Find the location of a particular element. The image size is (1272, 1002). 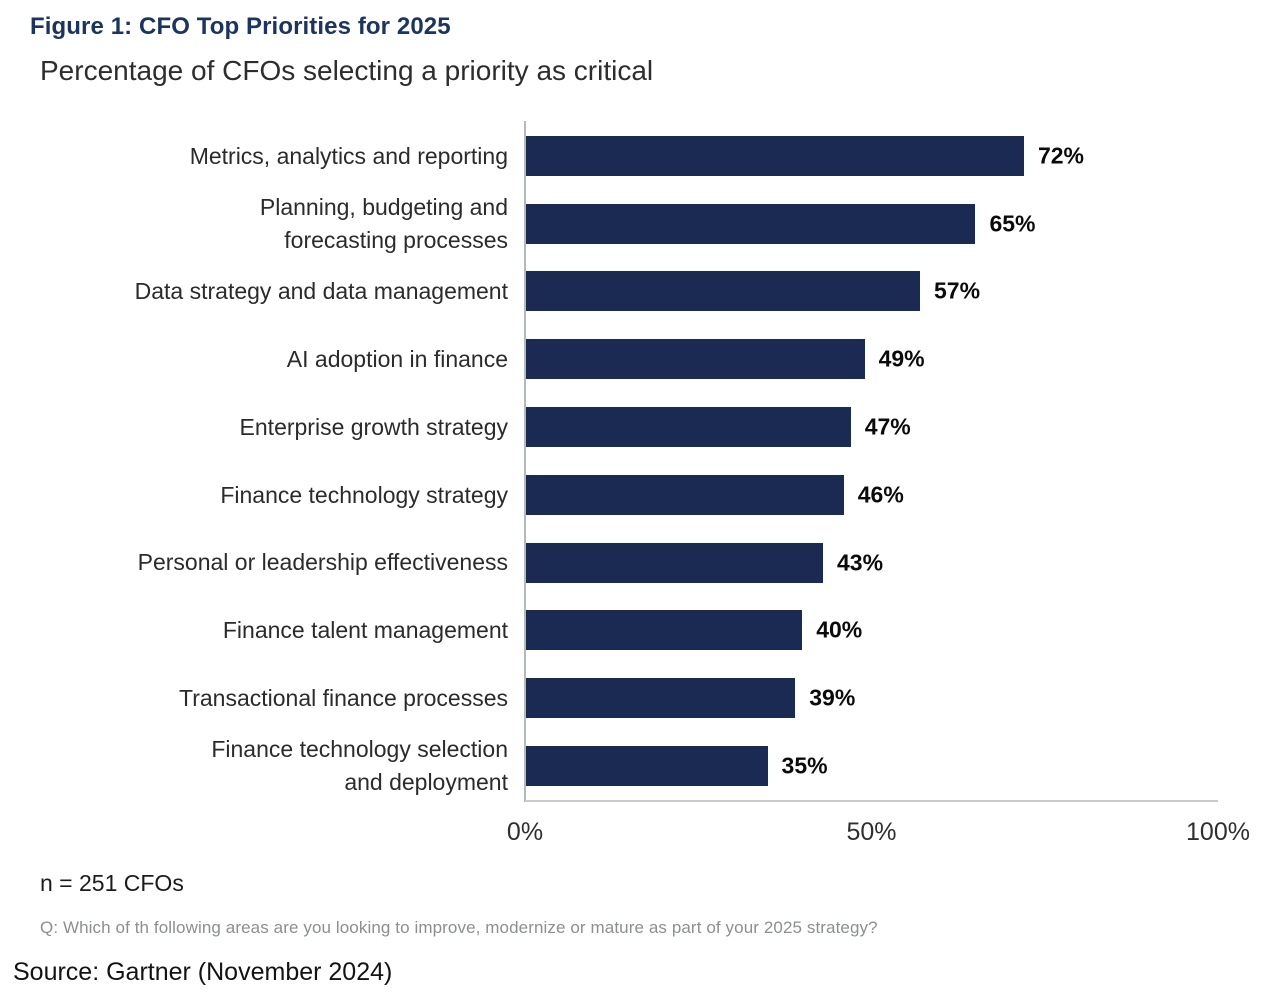

x-tick-label: 0% is located at coordinates (525, 832).